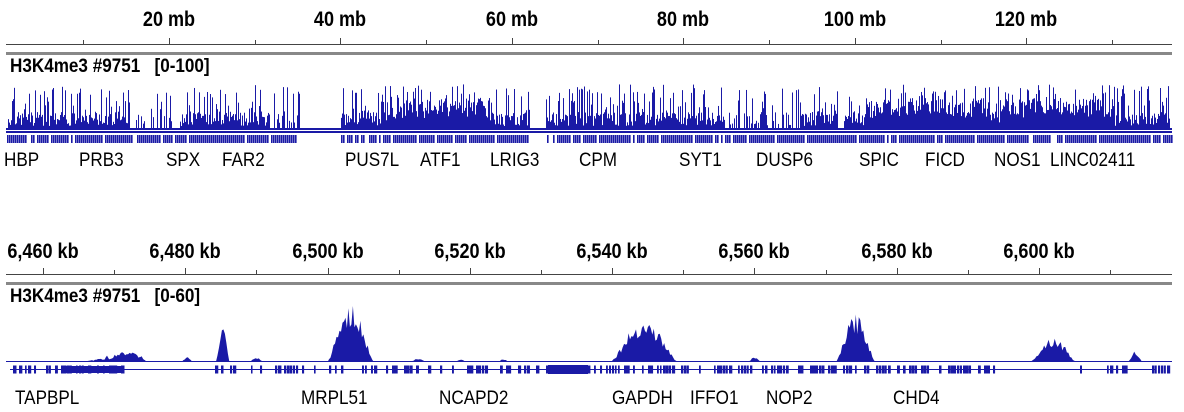 This screenshot has height=412, width=1184. I want to click on ruler-tick-label: 6,540 kb, so click(612, 251).